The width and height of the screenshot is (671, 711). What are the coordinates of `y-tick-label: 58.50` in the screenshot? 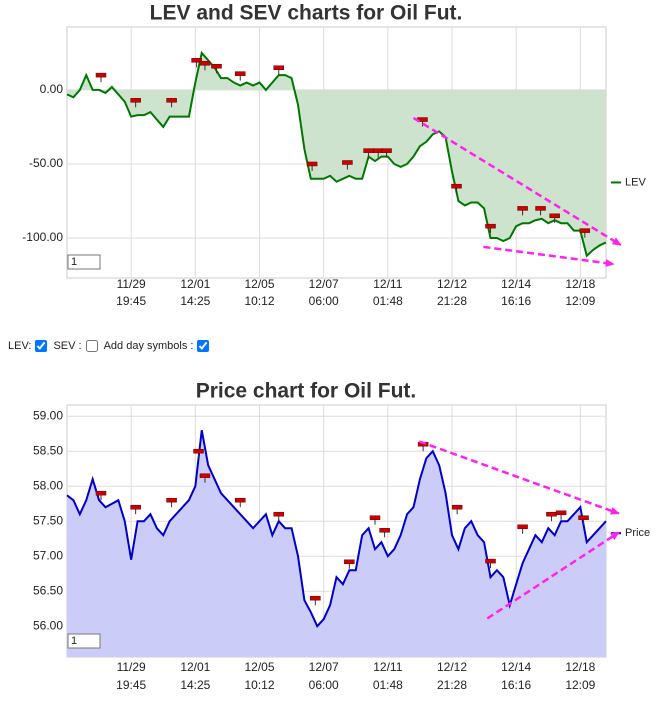 It's located at (48, 450).